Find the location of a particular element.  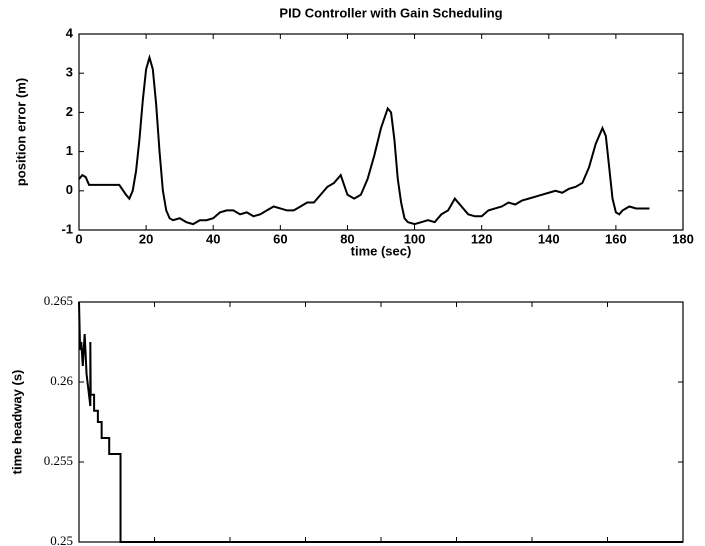

chart-title: PID Controller with Gain Scheduling is located at coordinates (390, 12).